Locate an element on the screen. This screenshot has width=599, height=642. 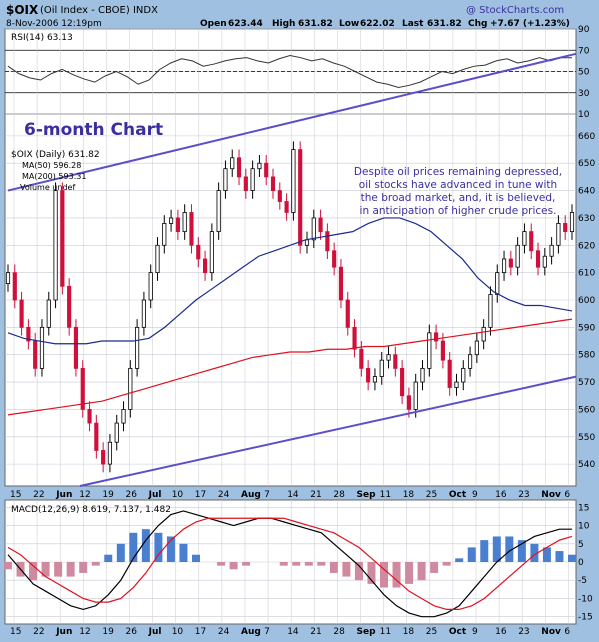
y-tick-label: 5 is located at coordinates (581, 545).